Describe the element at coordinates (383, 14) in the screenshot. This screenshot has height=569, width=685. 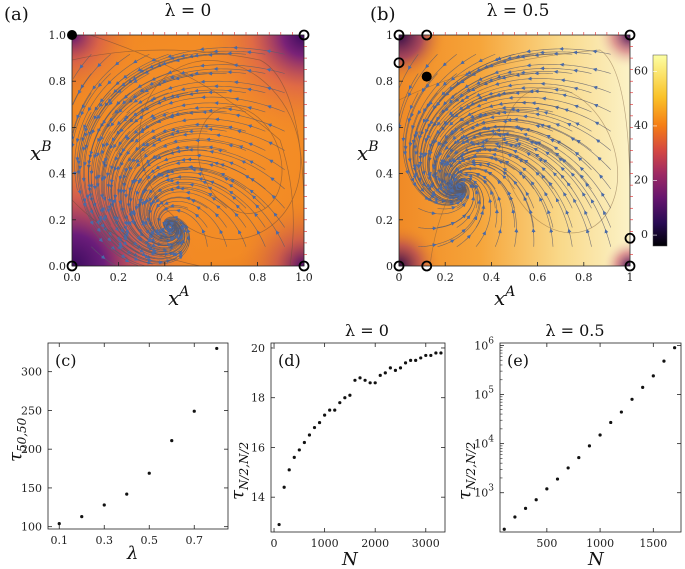
I see `panel-b-label: (b)` at that location.